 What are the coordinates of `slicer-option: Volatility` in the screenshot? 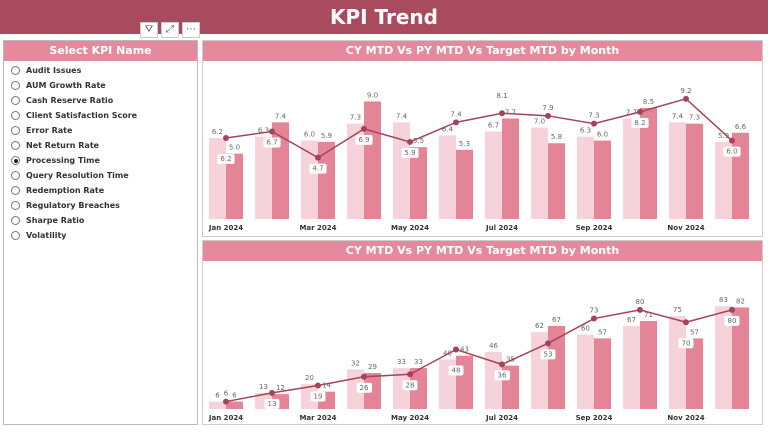 It's located at (100, 235).